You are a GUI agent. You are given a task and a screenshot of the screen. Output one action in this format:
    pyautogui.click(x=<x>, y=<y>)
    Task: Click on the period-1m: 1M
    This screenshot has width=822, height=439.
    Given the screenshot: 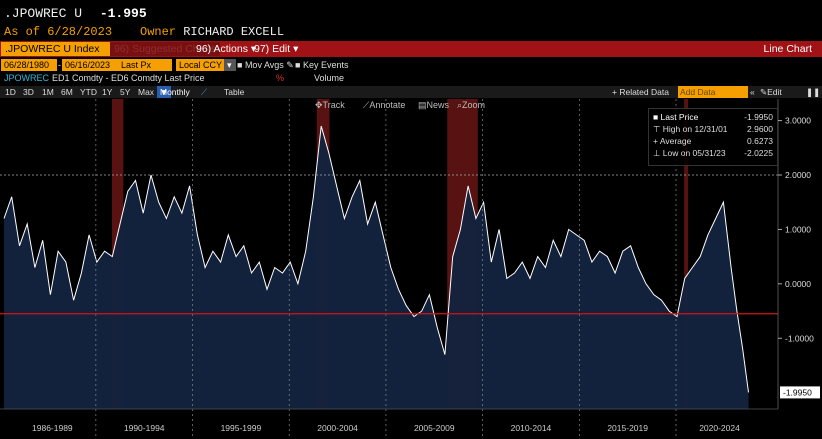 What is the action you would take?
    pyautogui.click(x=48, y=92)
    